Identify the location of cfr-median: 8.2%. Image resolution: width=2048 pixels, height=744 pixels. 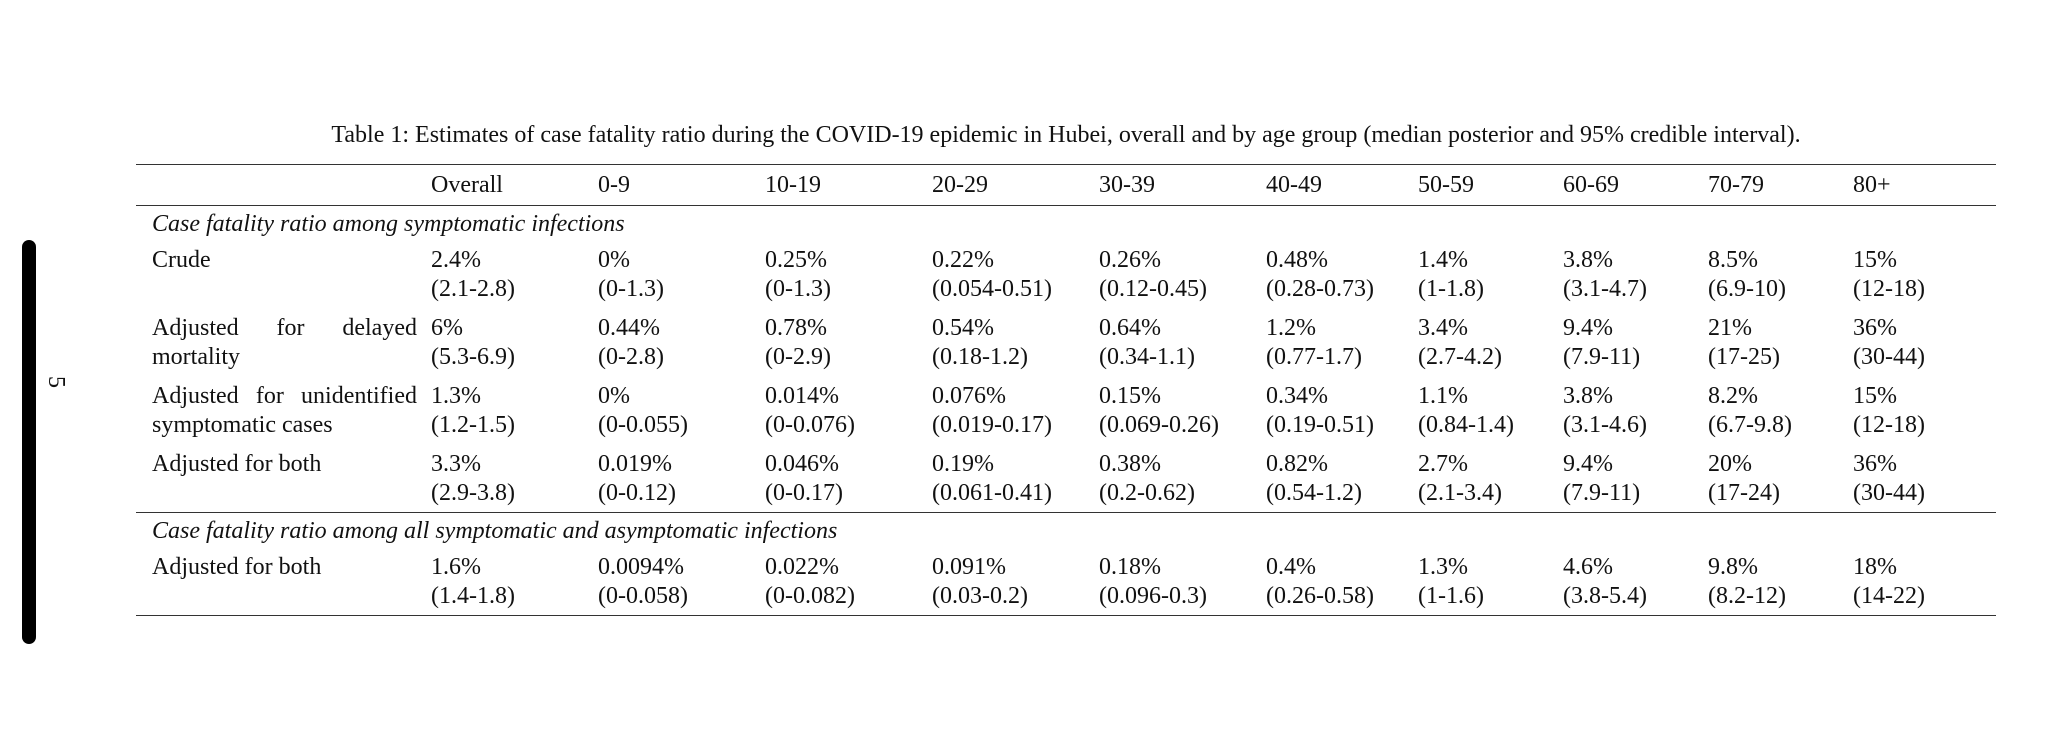
(1733, 396).